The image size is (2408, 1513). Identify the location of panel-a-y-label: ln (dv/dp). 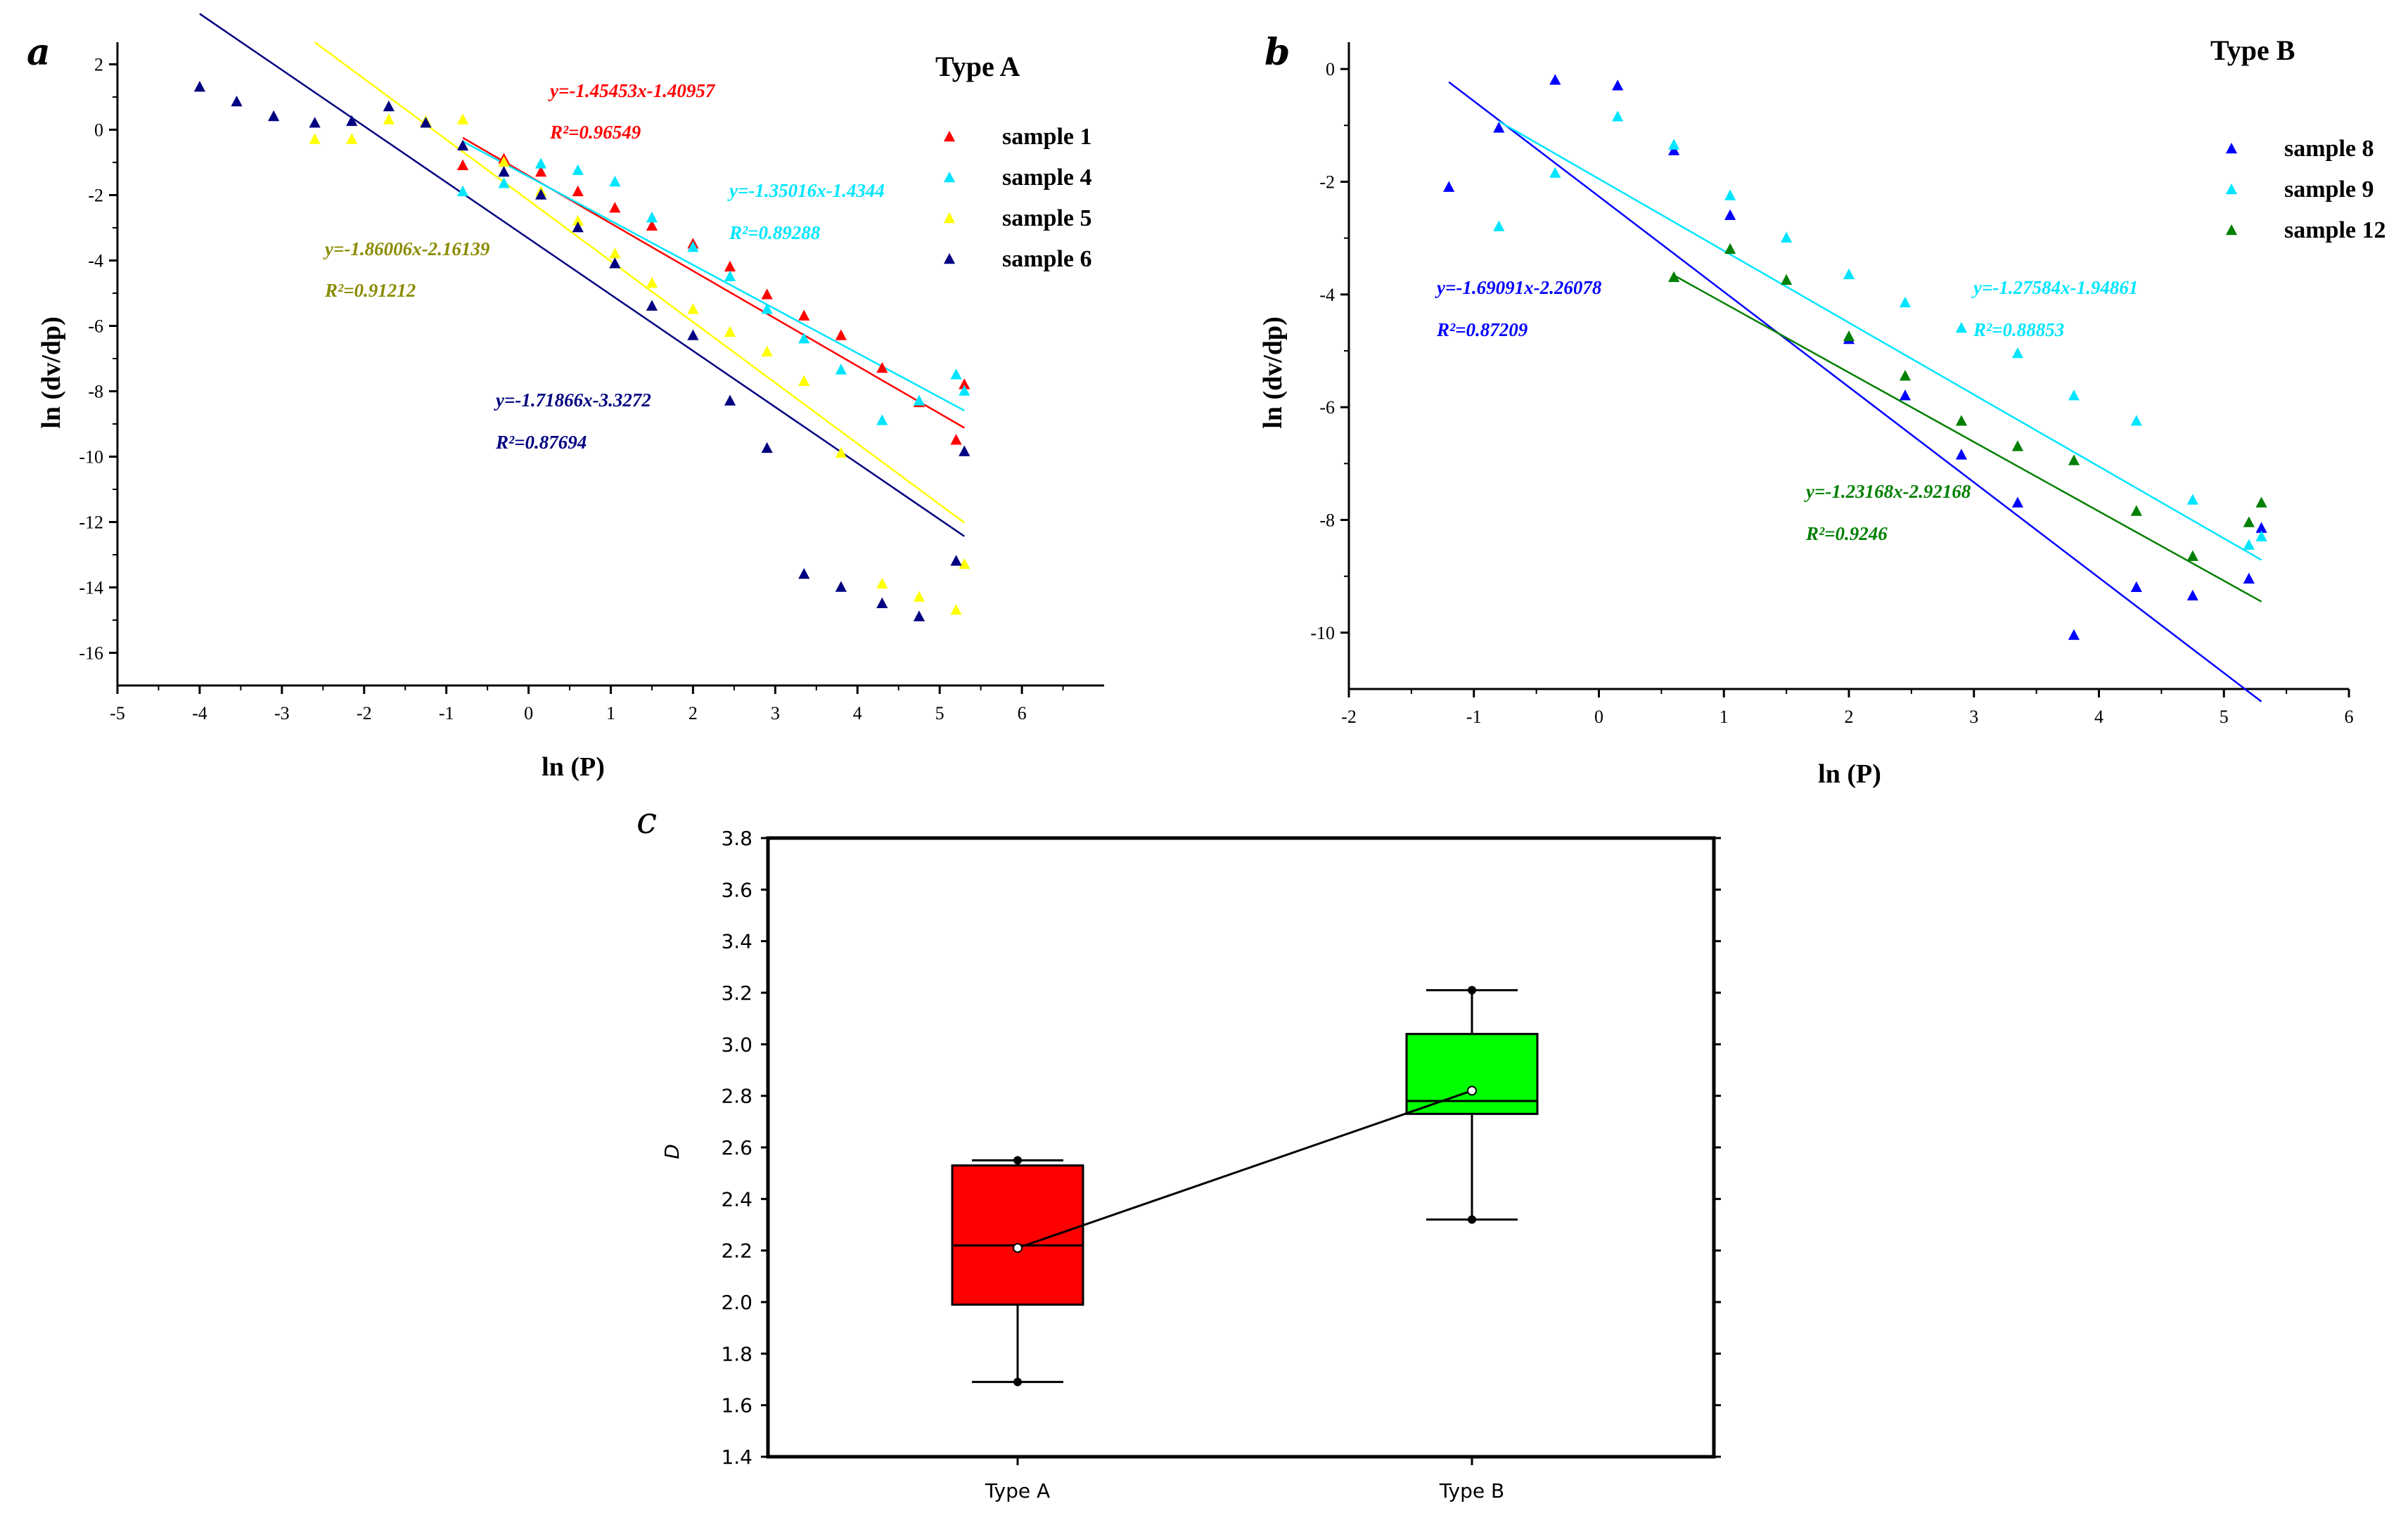
(51, 372).